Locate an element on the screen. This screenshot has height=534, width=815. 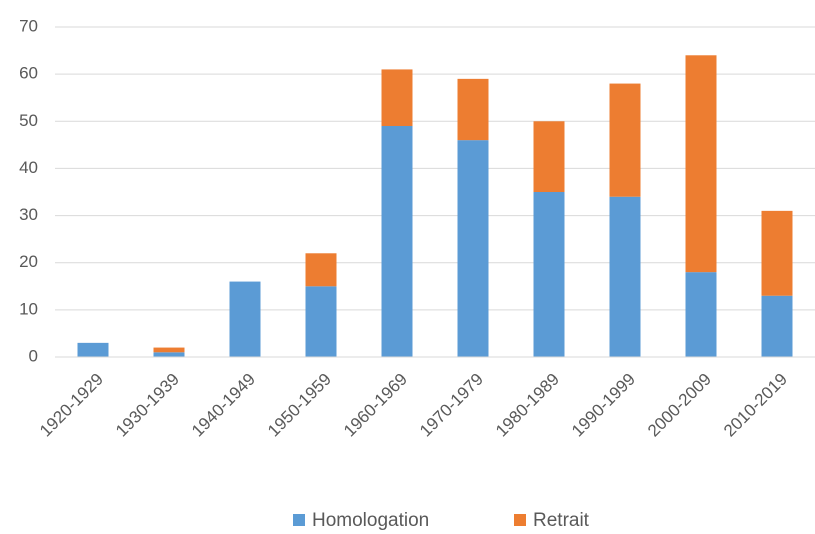
x-tick-label: 1940-1949 is located at coordinates (223, 405).